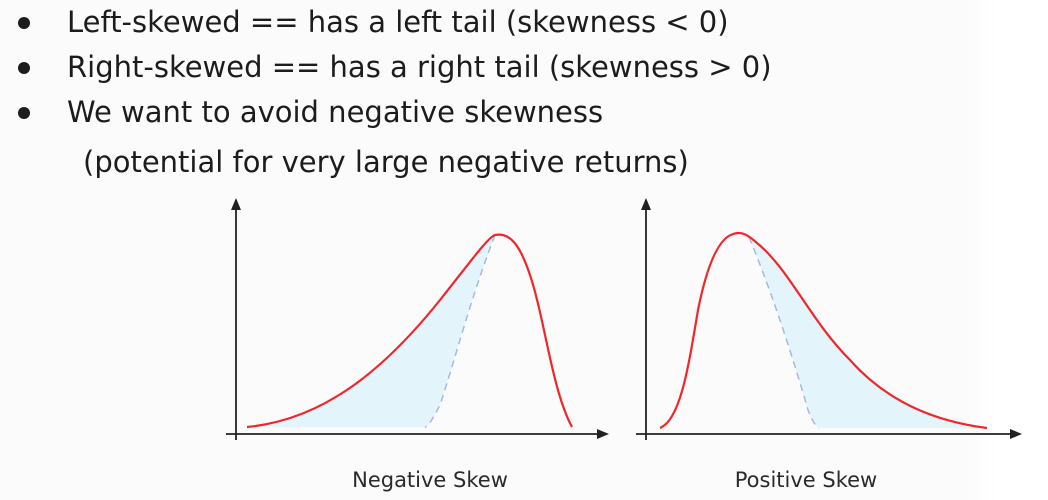 This screenshot has width=1048, height=500. I want to click on bullet-item-avoid-negative: We want to avoid negative skewness, so click(393, 112).